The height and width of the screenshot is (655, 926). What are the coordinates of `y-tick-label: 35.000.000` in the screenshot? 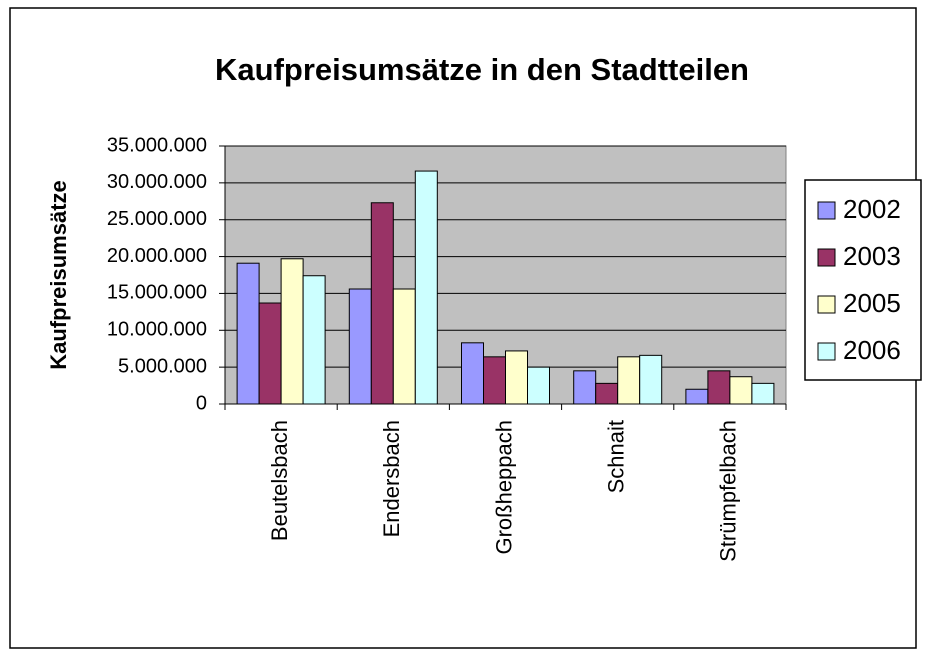 It's located at (157, 145).